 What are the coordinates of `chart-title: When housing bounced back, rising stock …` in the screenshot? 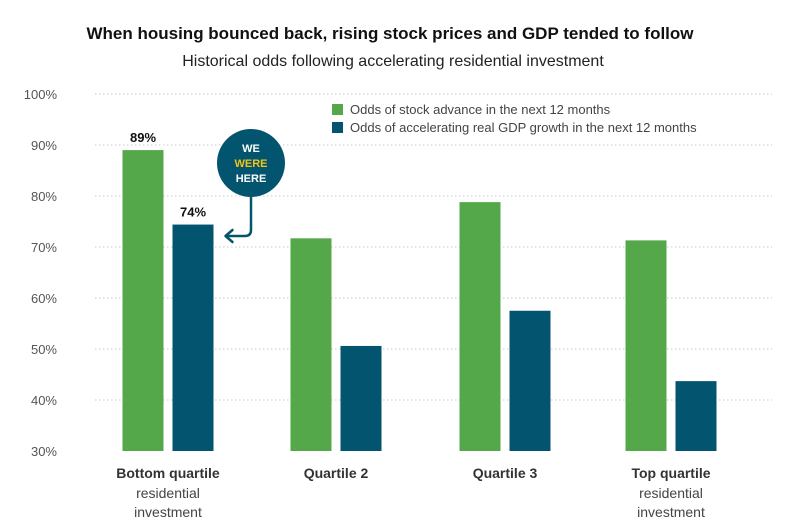 It's located at (390, 33).